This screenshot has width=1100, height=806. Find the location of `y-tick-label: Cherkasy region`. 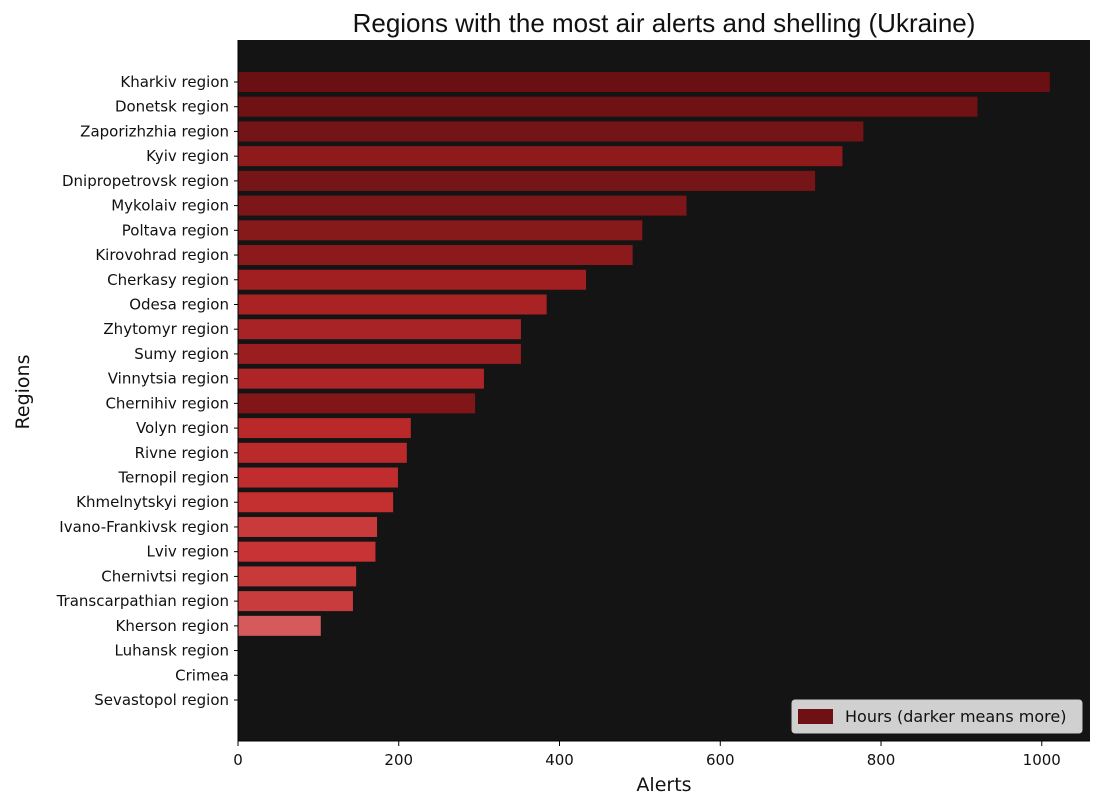

y-tick-label: Cherkasy region is located at coordinates (168, 280).